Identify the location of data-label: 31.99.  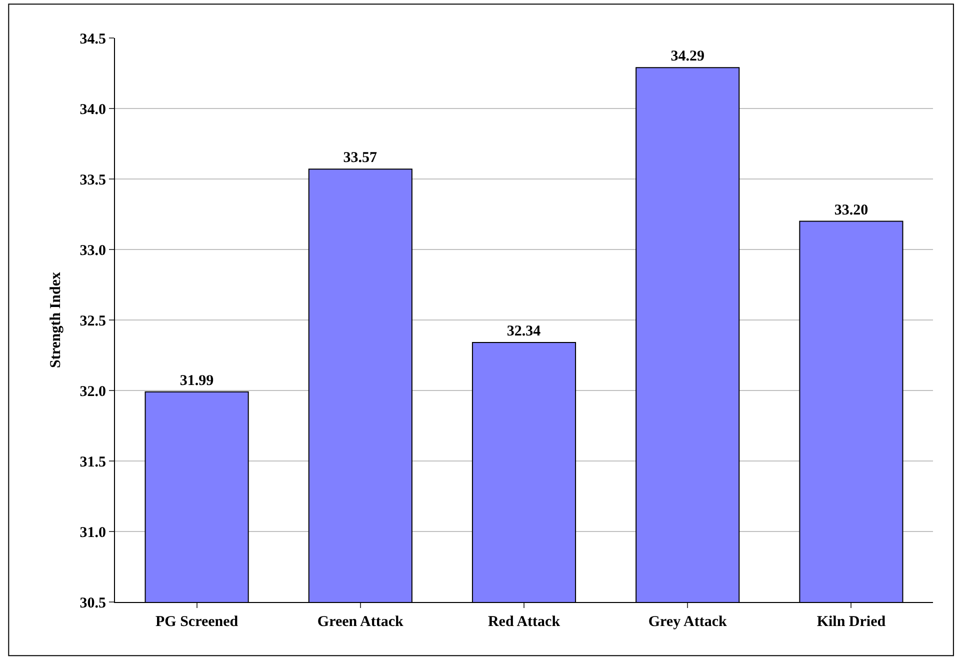
(197, 380).